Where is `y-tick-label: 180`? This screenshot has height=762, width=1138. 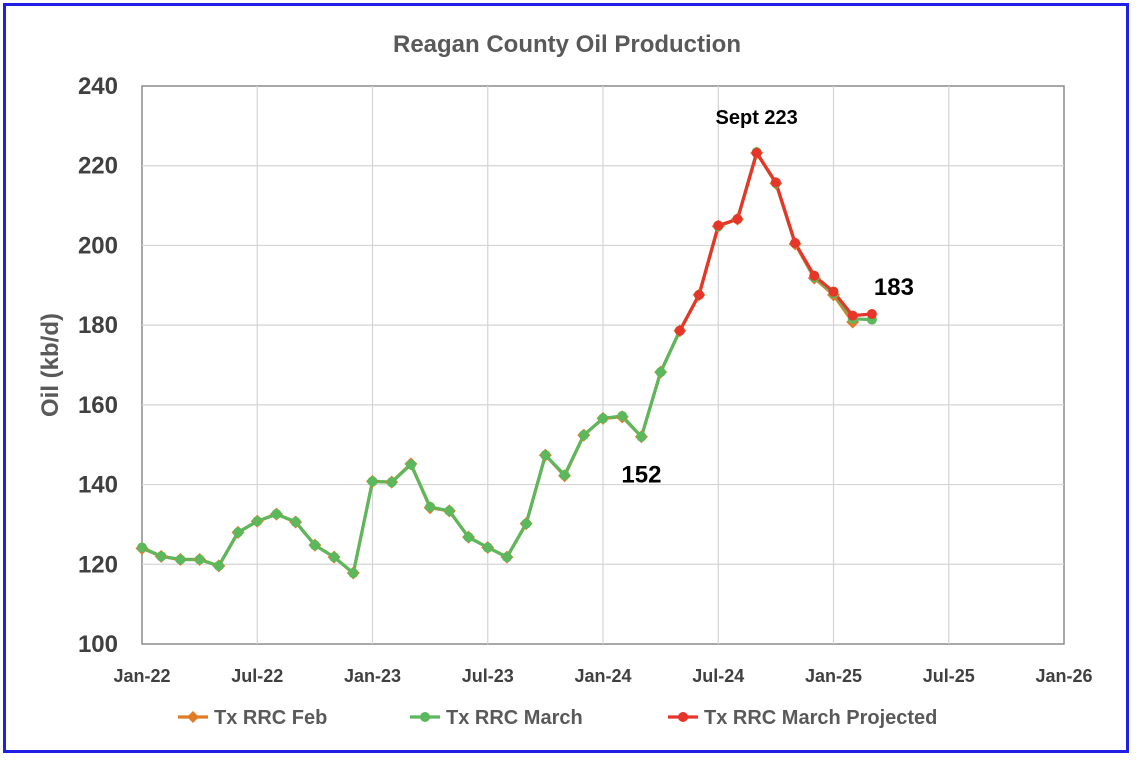
y-tick-label: 180 is located at coordinates (98, 325).